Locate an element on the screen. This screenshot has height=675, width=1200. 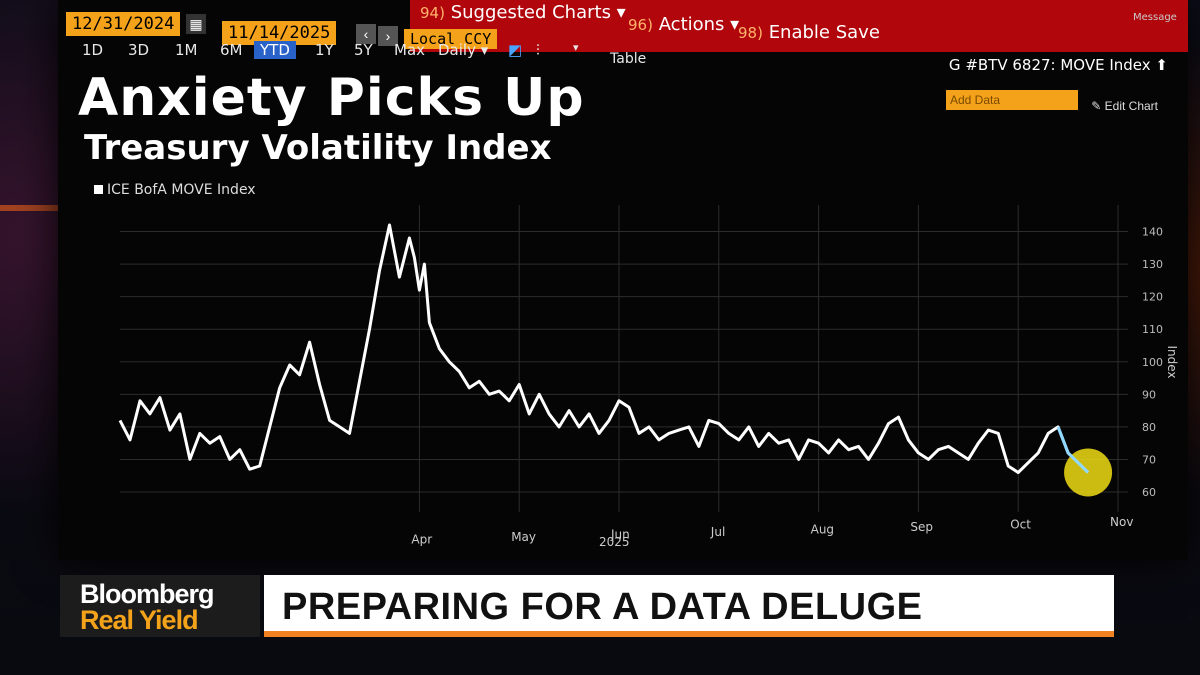
line-chart-icon: ◩ is located at coordinates (515, 50).